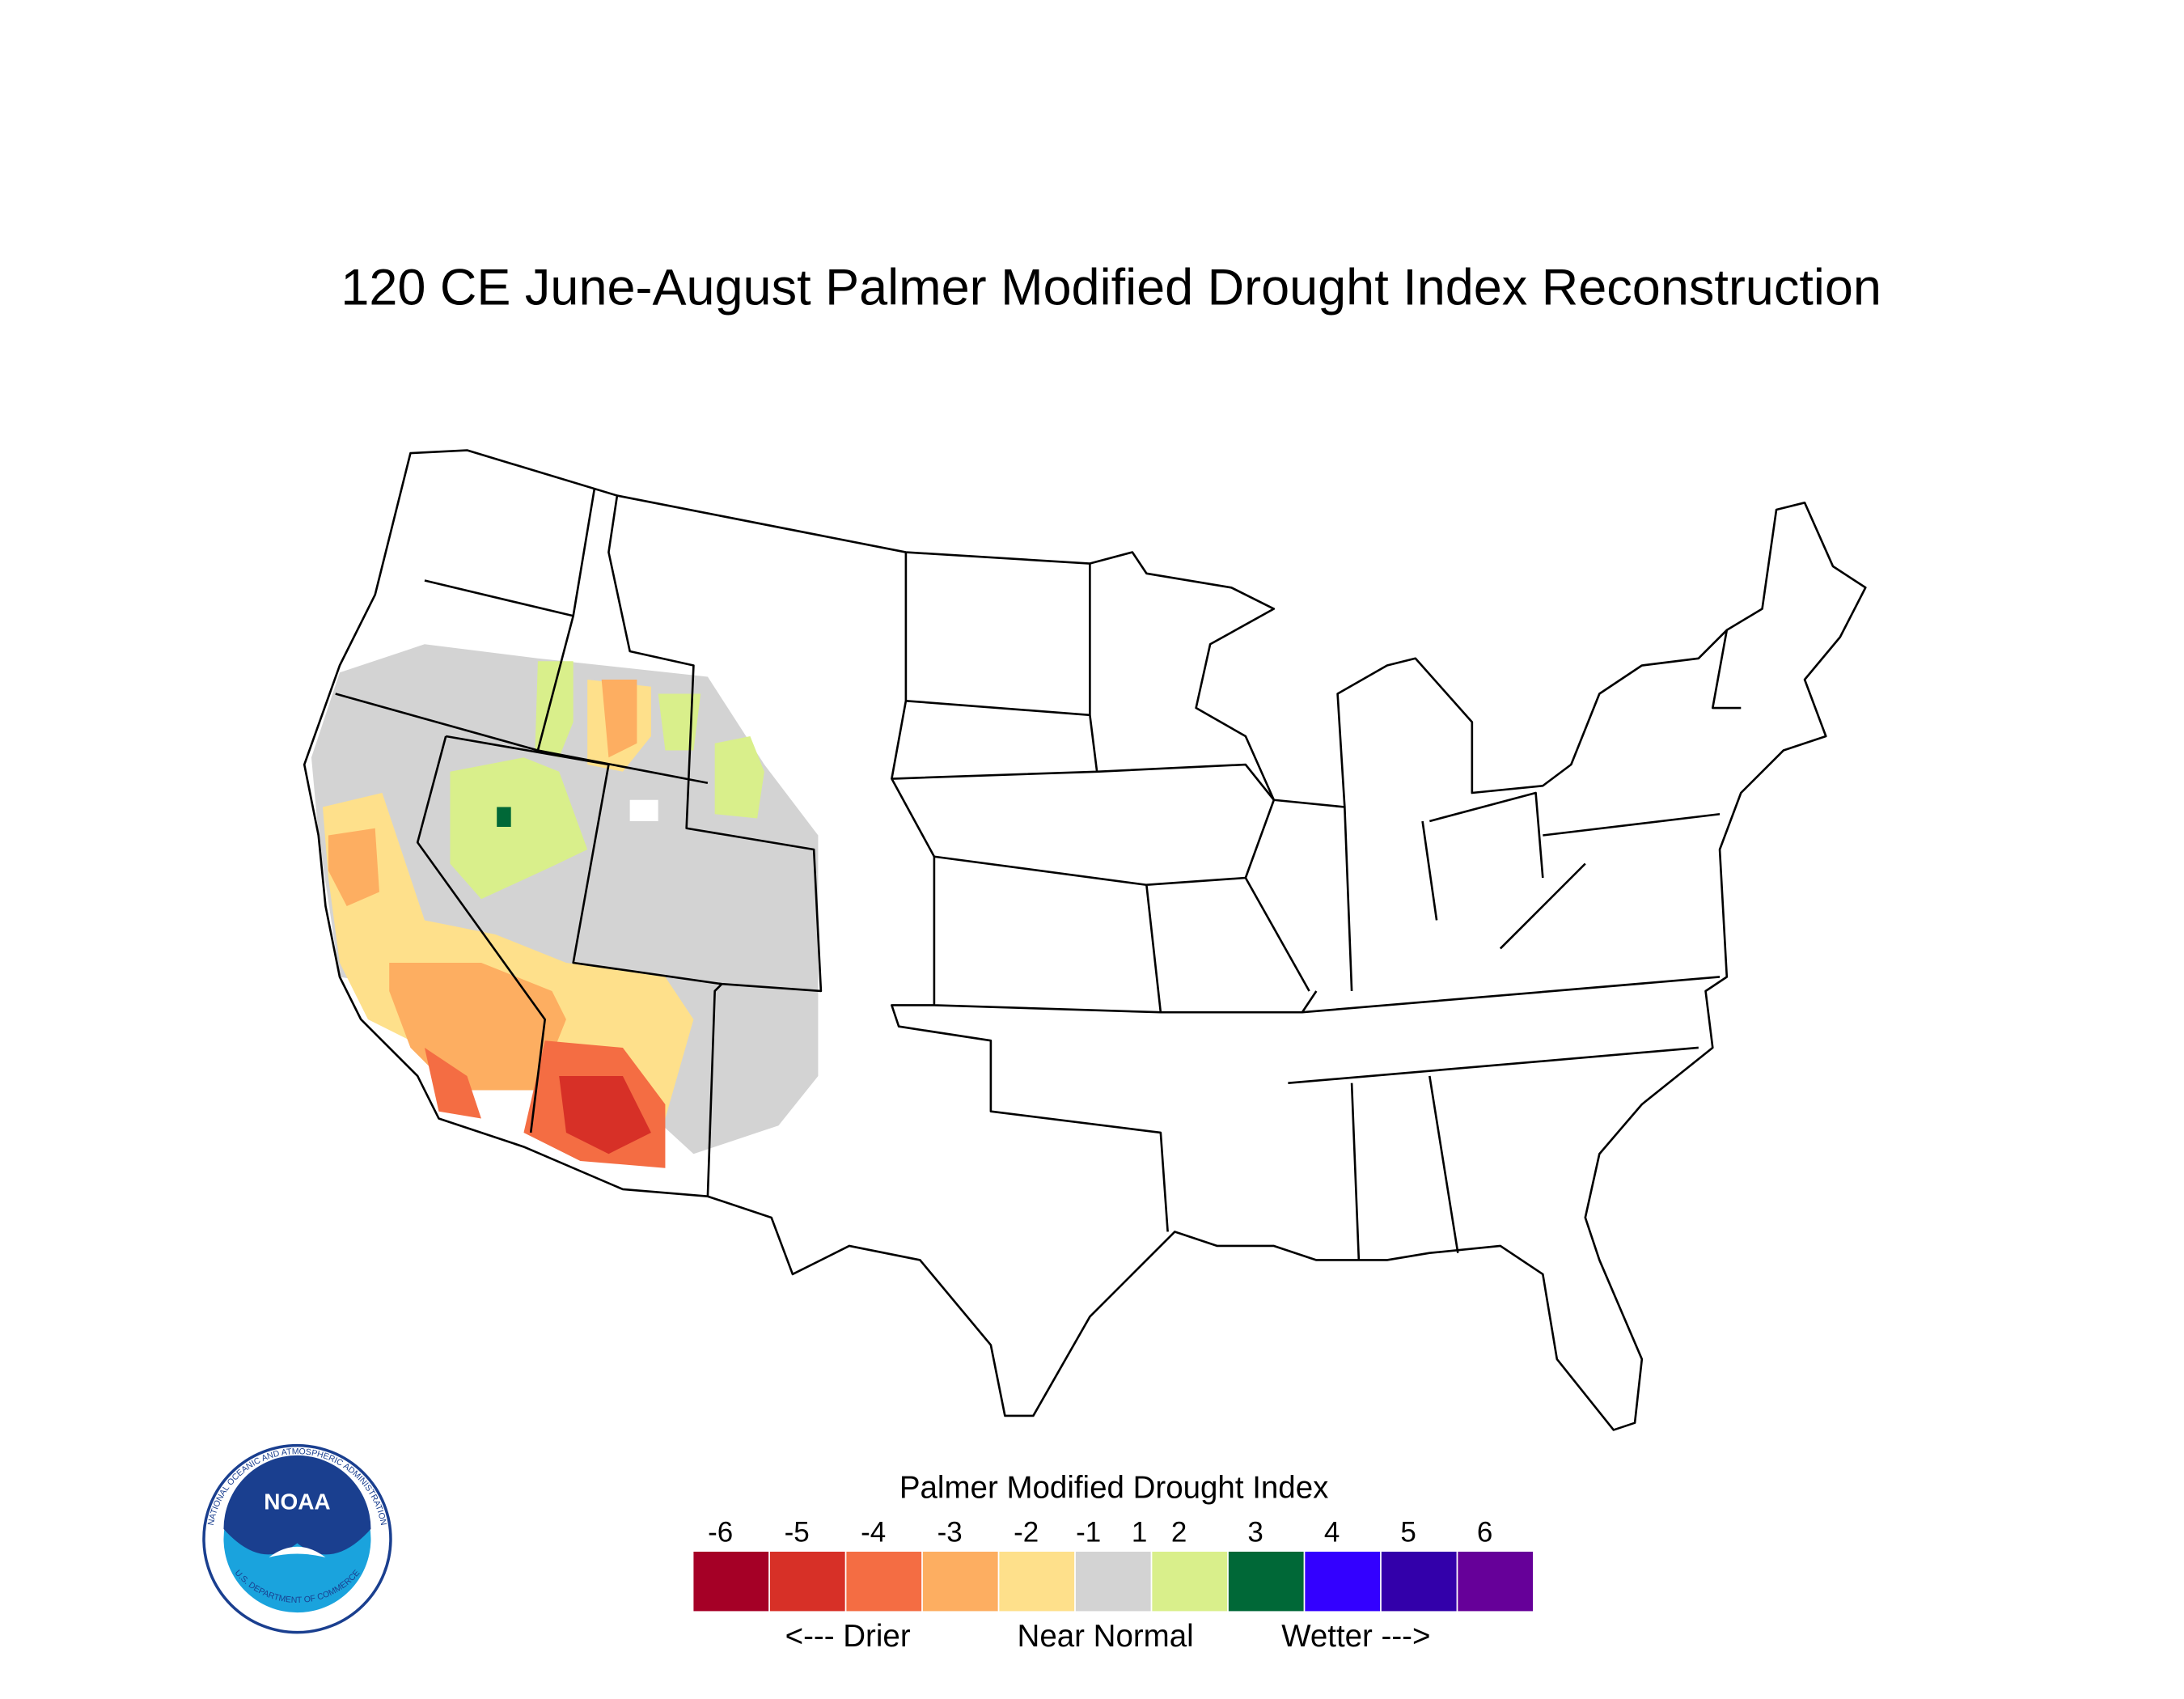 The height and width of the screenshot is (1699, 2184). Describe the element at coordinates (1484, 1533) in the screenshot. I see `legend-tick-label: 6` at that location.